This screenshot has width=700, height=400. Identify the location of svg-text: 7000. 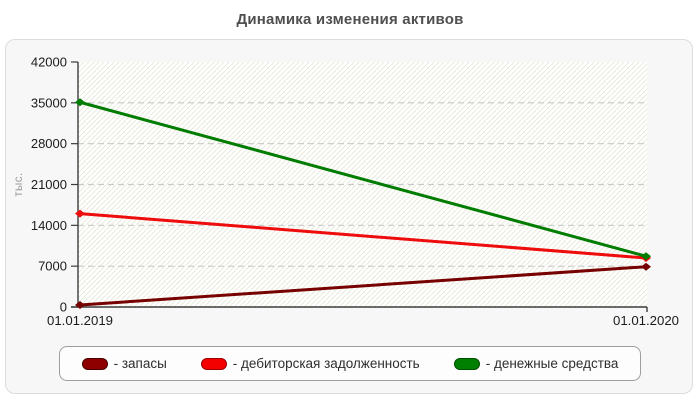
(52, 266).